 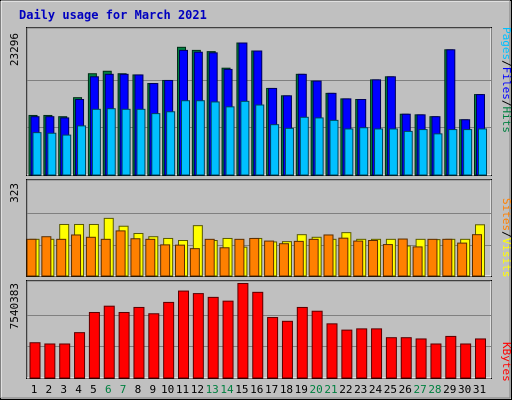 I want to click on x-tick-label: 25, so click(x=390, y=389).